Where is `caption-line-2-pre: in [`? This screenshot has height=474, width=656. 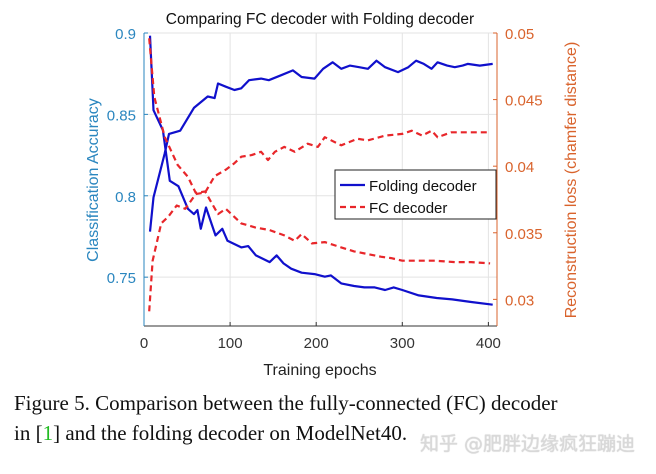
caption-line-2-pre: in [ is located at coordinates (28, 433).